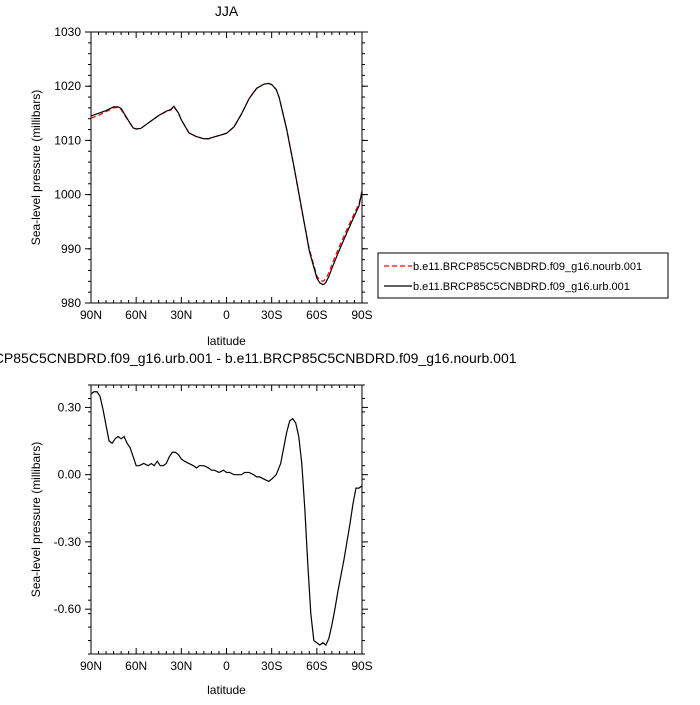 This screenshot has width=700, height=705. I want to click on y-tick-label: -0.30, so click(68, 542).